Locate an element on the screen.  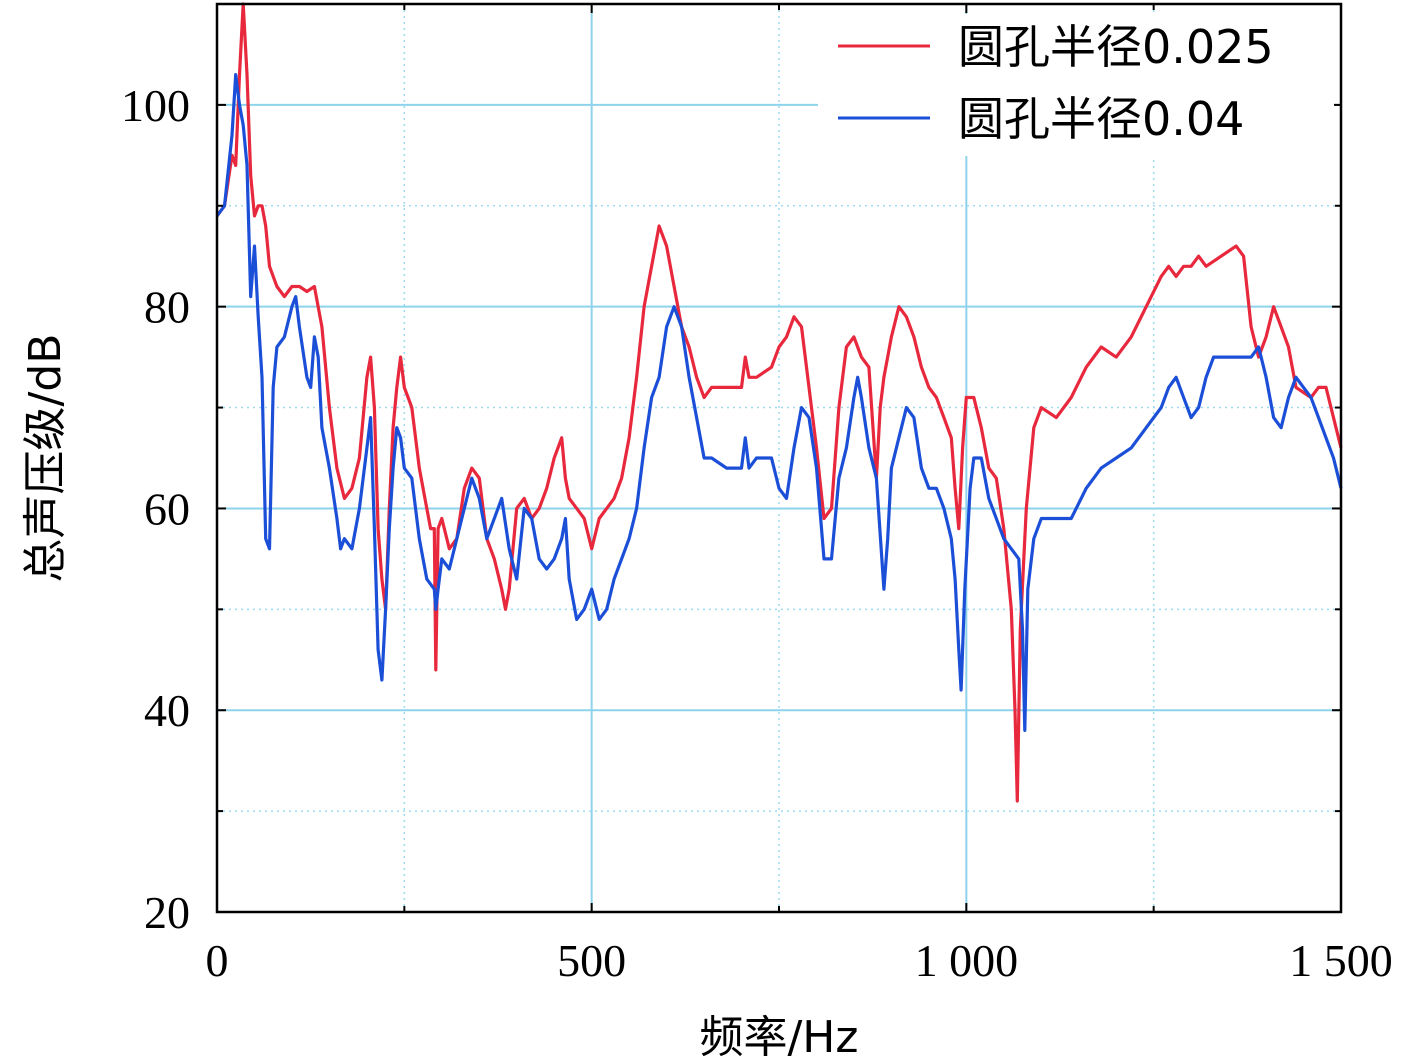
legend: 圆孔半径0.025 圆孔半径0.04 is located at coordinates (1076, 85).